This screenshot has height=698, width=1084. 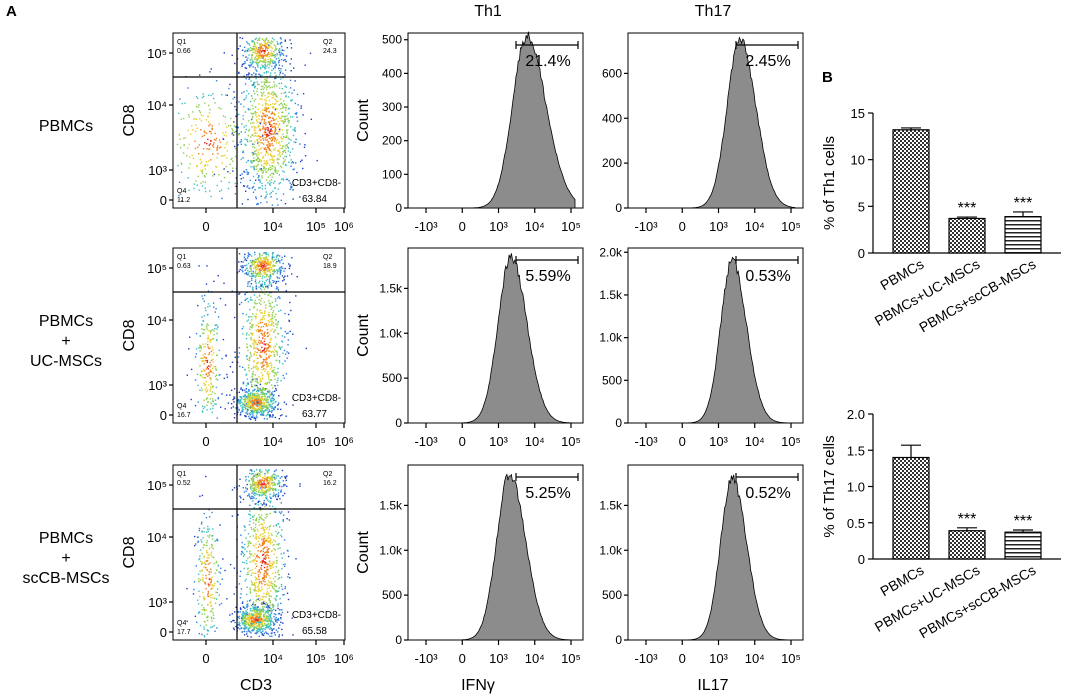 What do you see at coordinates (398, 208) in the screenshot?
I see `hist-ytick-label: 0` at bounding box center [398, 208].